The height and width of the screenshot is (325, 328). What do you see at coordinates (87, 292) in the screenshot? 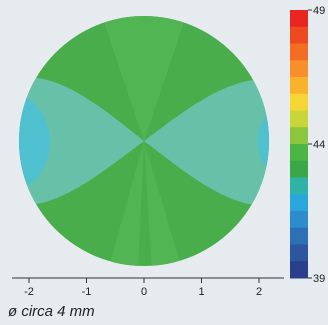
I see `x-tick-label: -1` at bounding box center [87, 292].